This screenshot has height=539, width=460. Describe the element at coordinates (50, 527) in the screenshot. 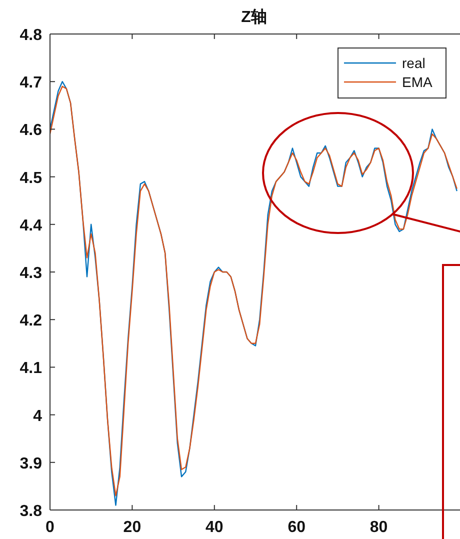

I see `x-tick-label: 0` at that location.